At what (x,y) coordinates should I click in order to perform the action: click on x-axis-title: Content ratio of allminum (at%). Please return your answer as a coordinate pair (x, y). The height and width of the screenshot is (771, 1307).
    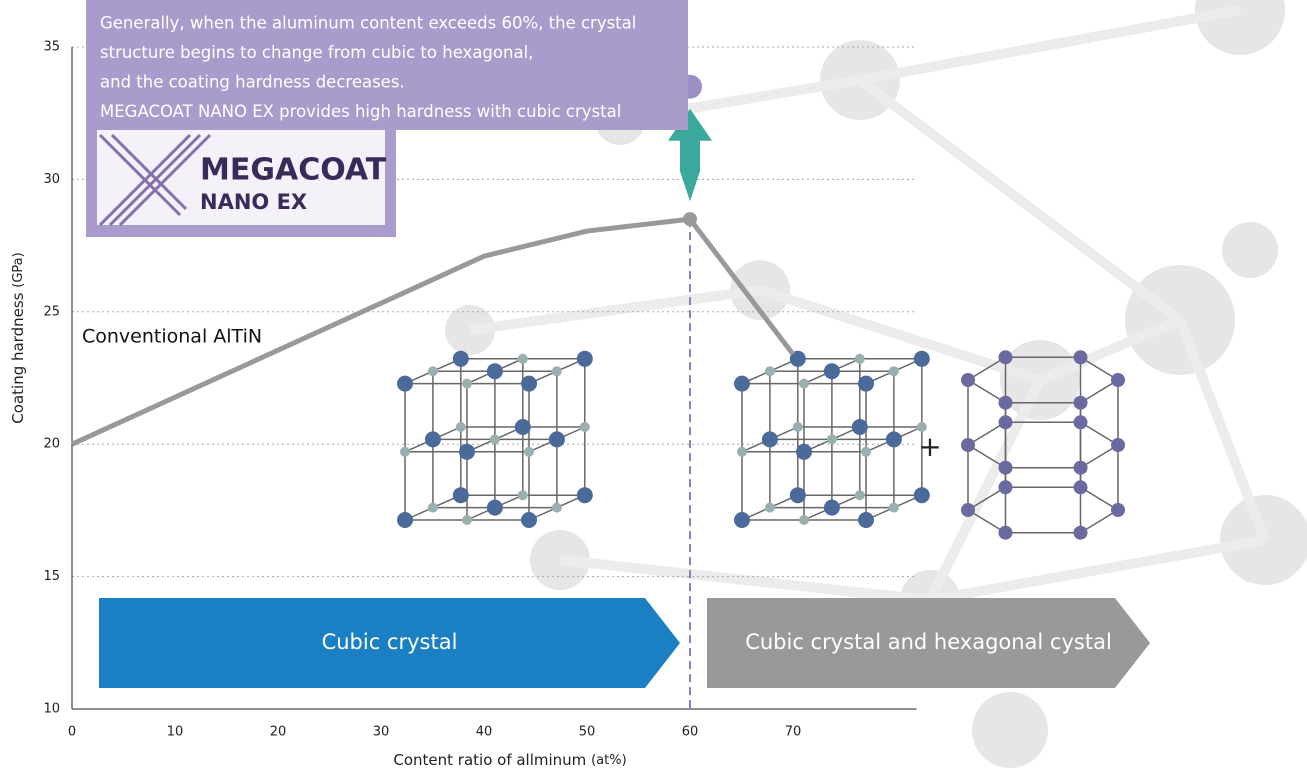
    Looking at the image, I should click on (509, 760).